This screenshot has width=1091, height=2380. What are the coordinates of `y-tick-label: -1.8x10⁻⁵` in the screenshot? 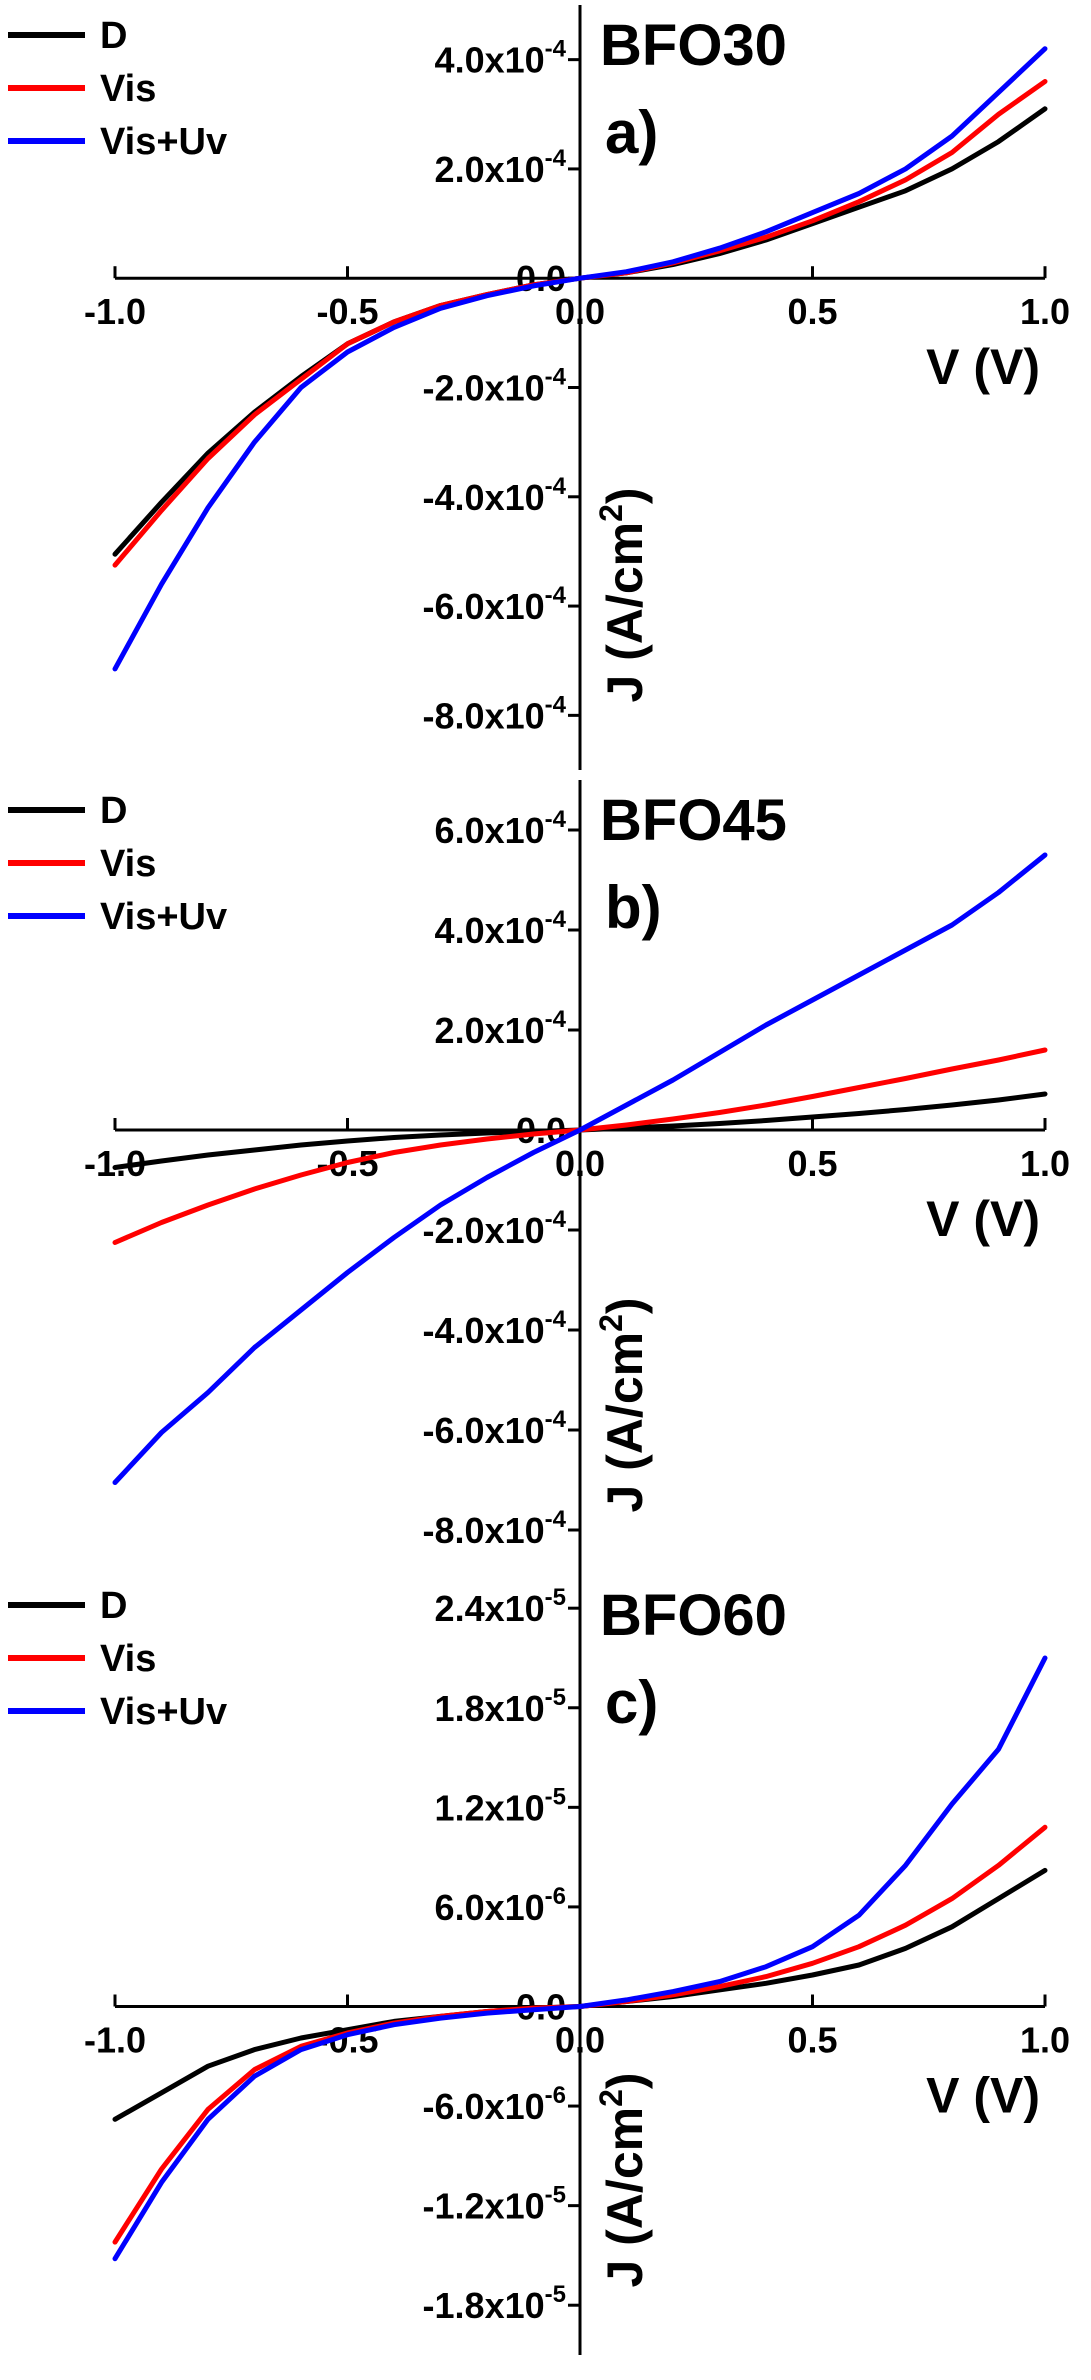 It's located at (494, 2303).